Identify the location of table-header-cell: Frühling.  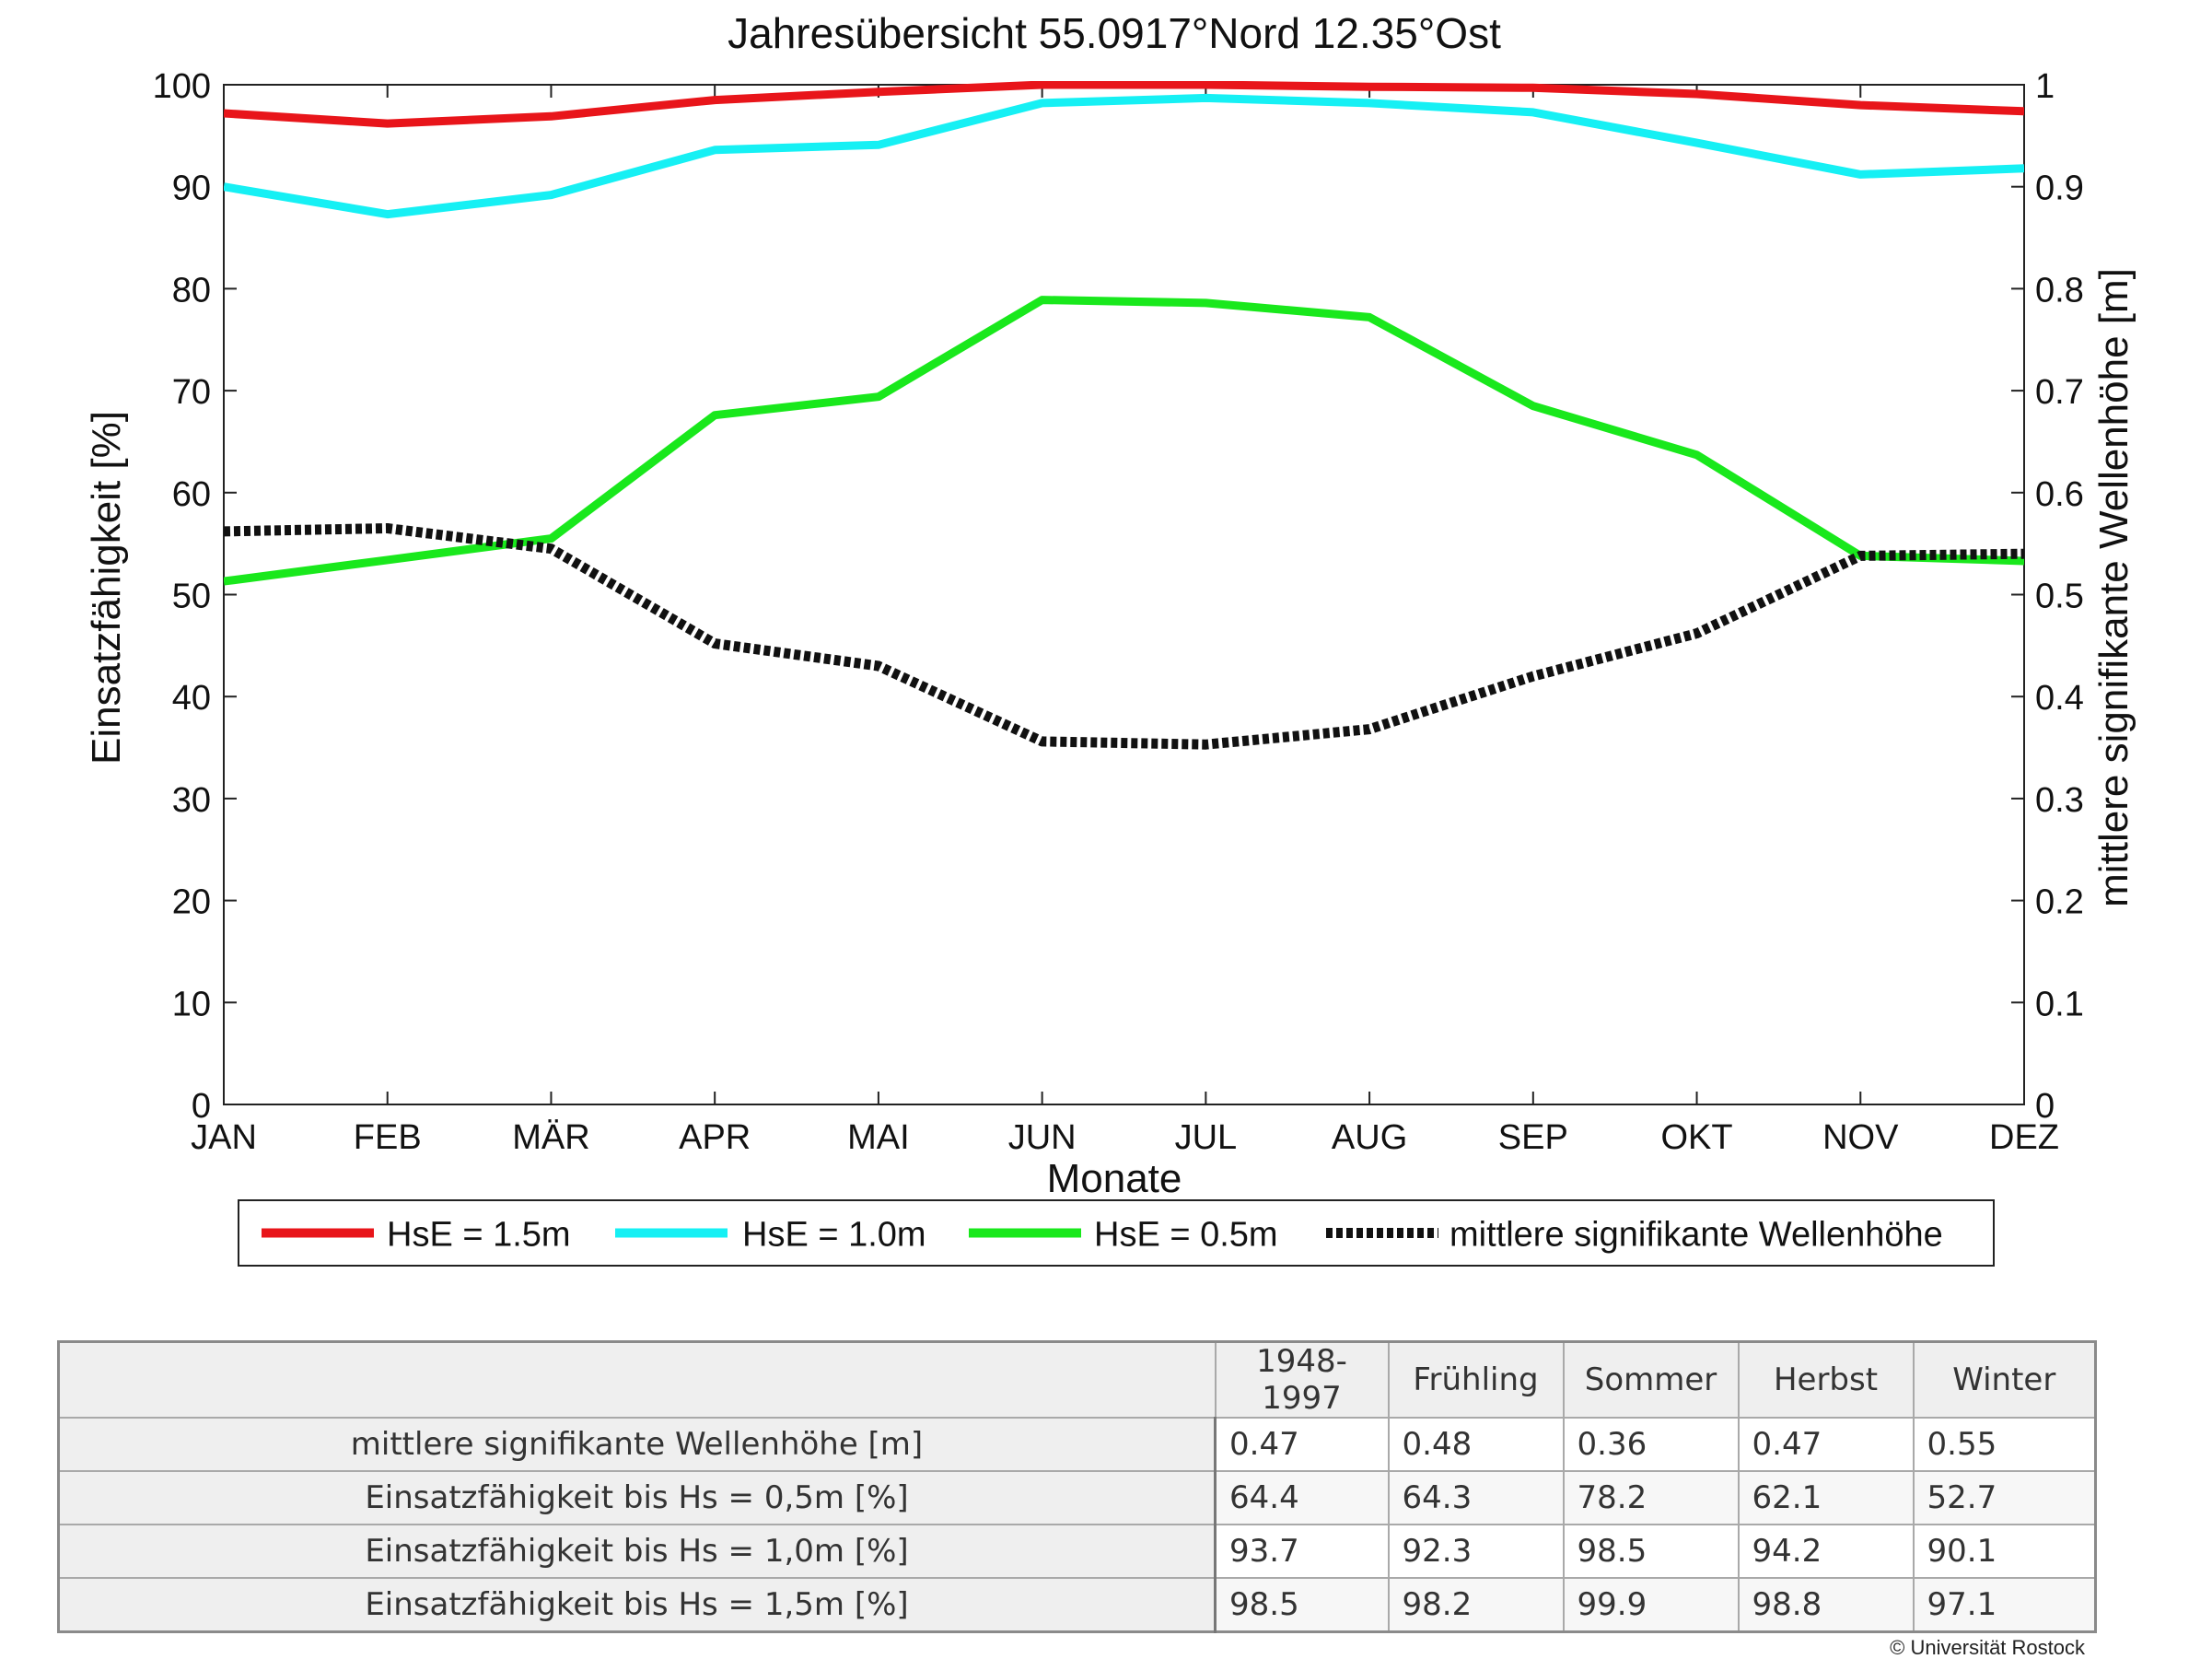
(1476, 1379).